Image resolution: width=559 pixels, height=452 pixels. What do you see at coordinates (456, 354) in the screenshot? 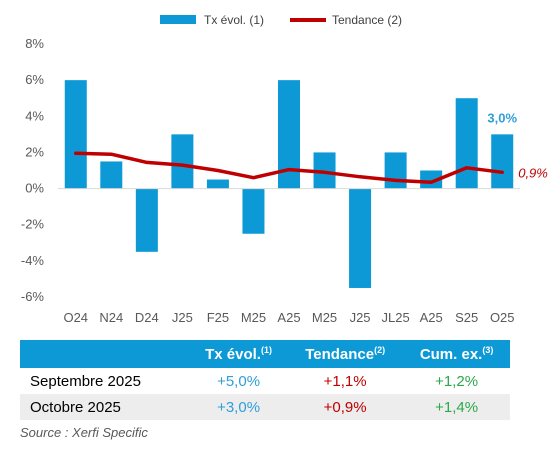
I see `header-cum: Cum. ex.(3)` at bounding box center [456, 354].